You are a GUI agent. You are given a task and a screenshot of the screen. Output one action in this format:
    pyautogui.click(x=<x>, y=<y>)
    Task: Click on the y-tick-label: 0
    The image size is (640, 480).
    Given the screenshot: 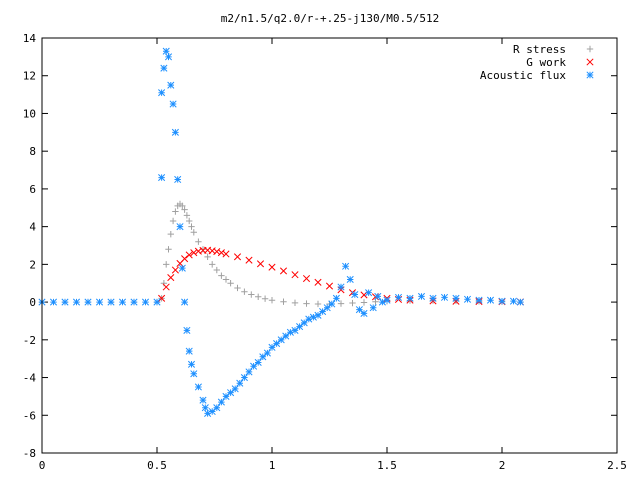 What is the action you would take?
    pyautogui.click(x=32, y=302)
    